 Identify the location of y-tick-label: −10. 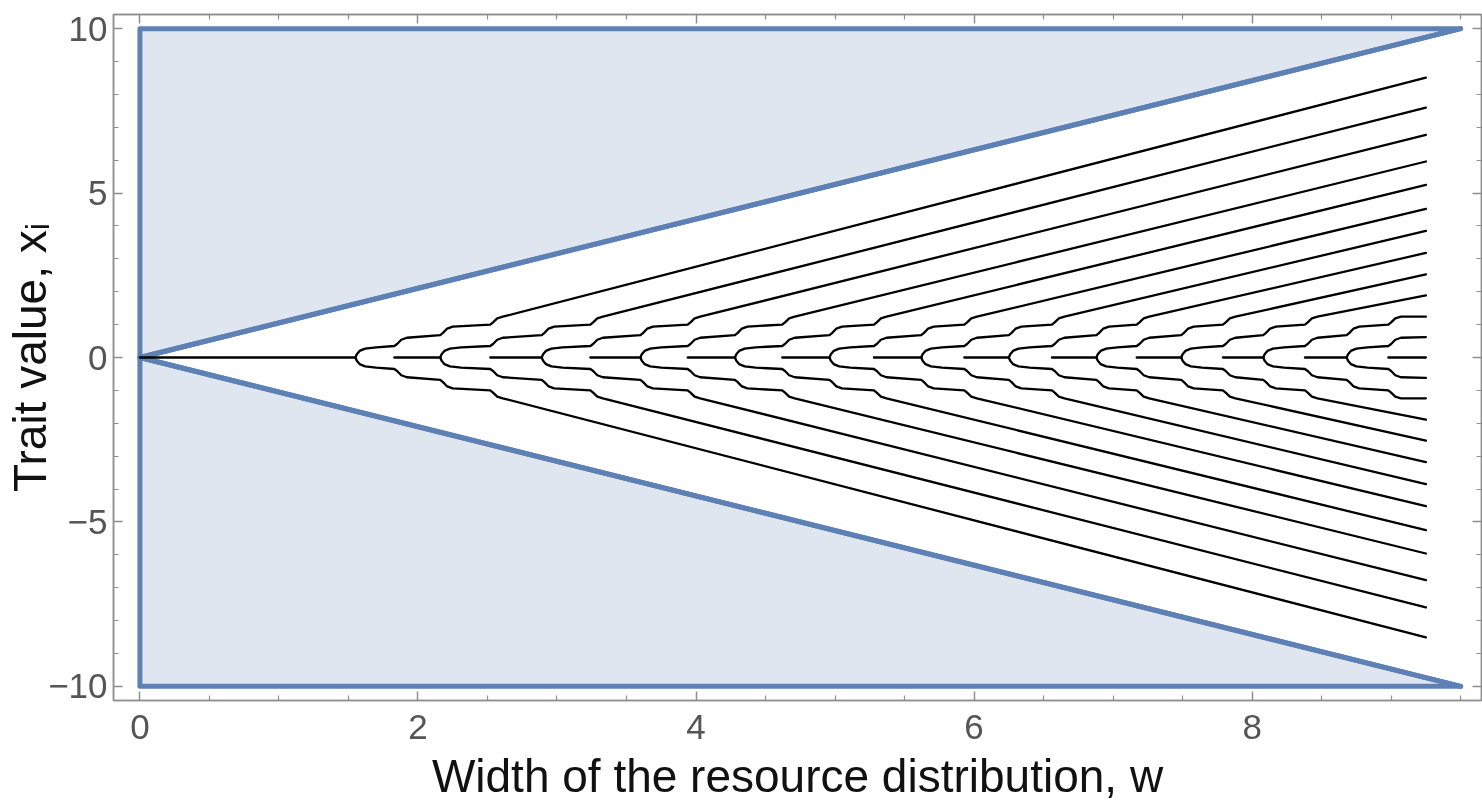
(78, 686).